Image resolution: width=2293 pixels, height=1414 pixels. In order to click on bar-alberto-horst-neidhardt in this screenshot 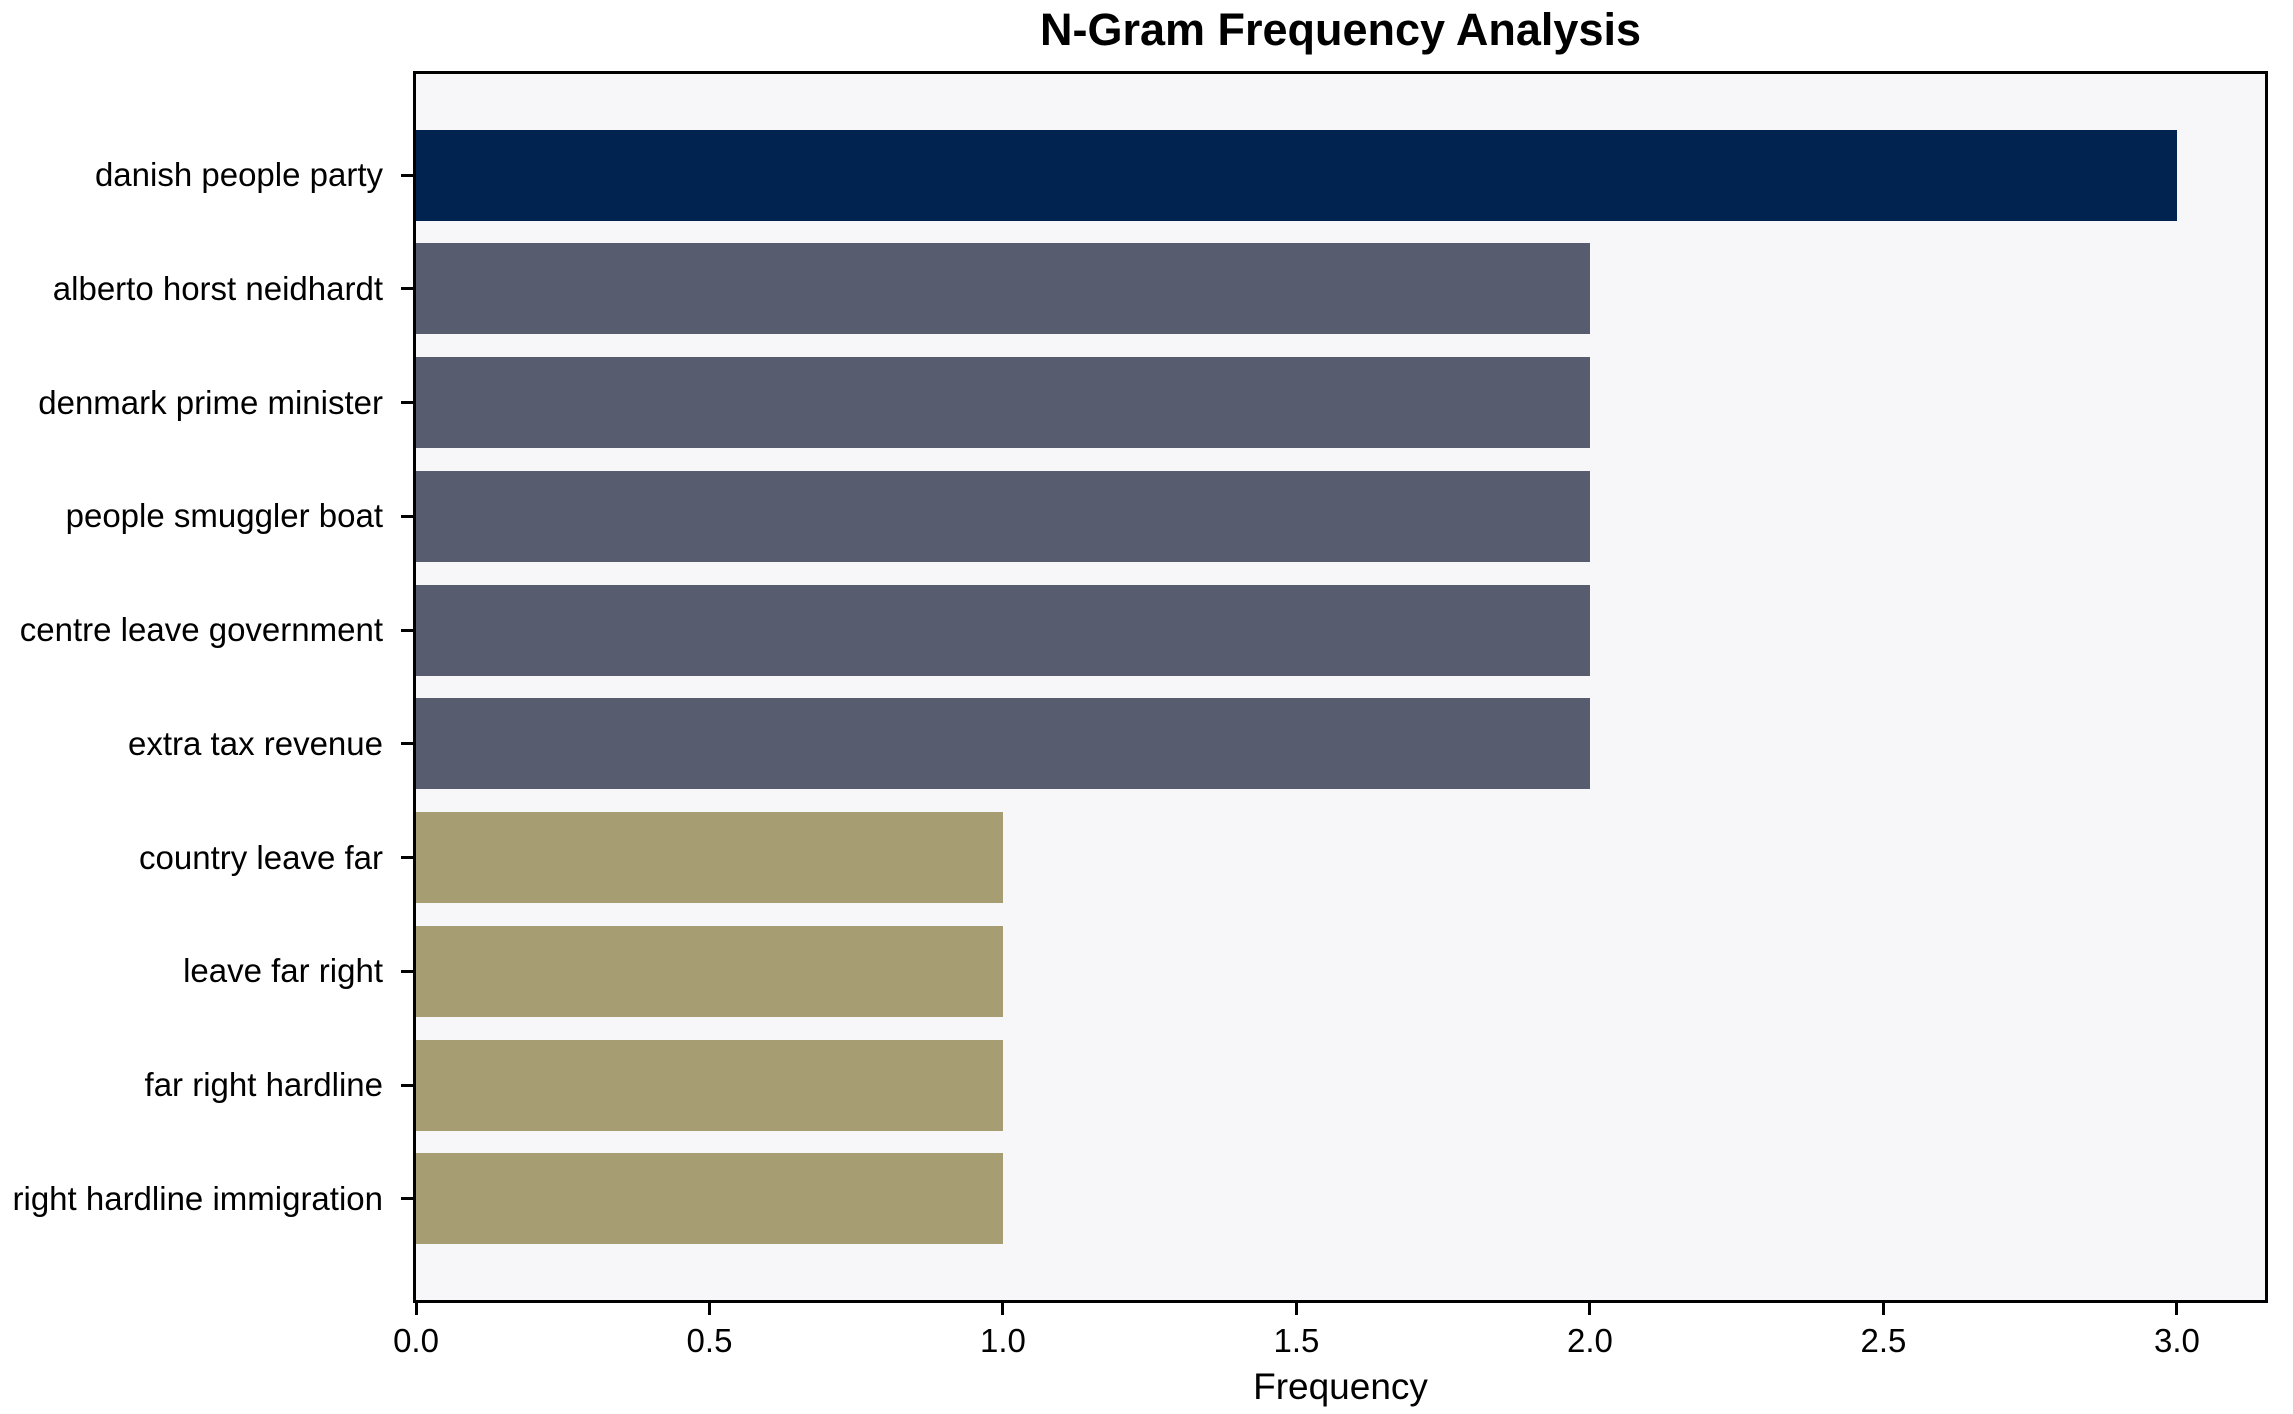, I will do `click(1003, 289)`.